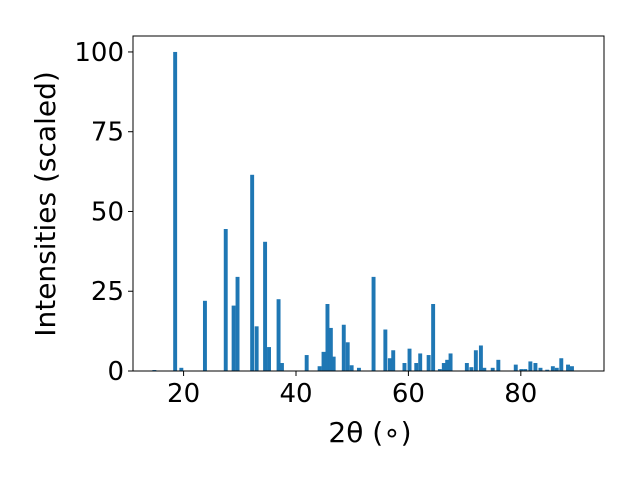  Describe the element at coordinates (520, 394) in the screenshot. I see `x-tick-label: 80` at that location.